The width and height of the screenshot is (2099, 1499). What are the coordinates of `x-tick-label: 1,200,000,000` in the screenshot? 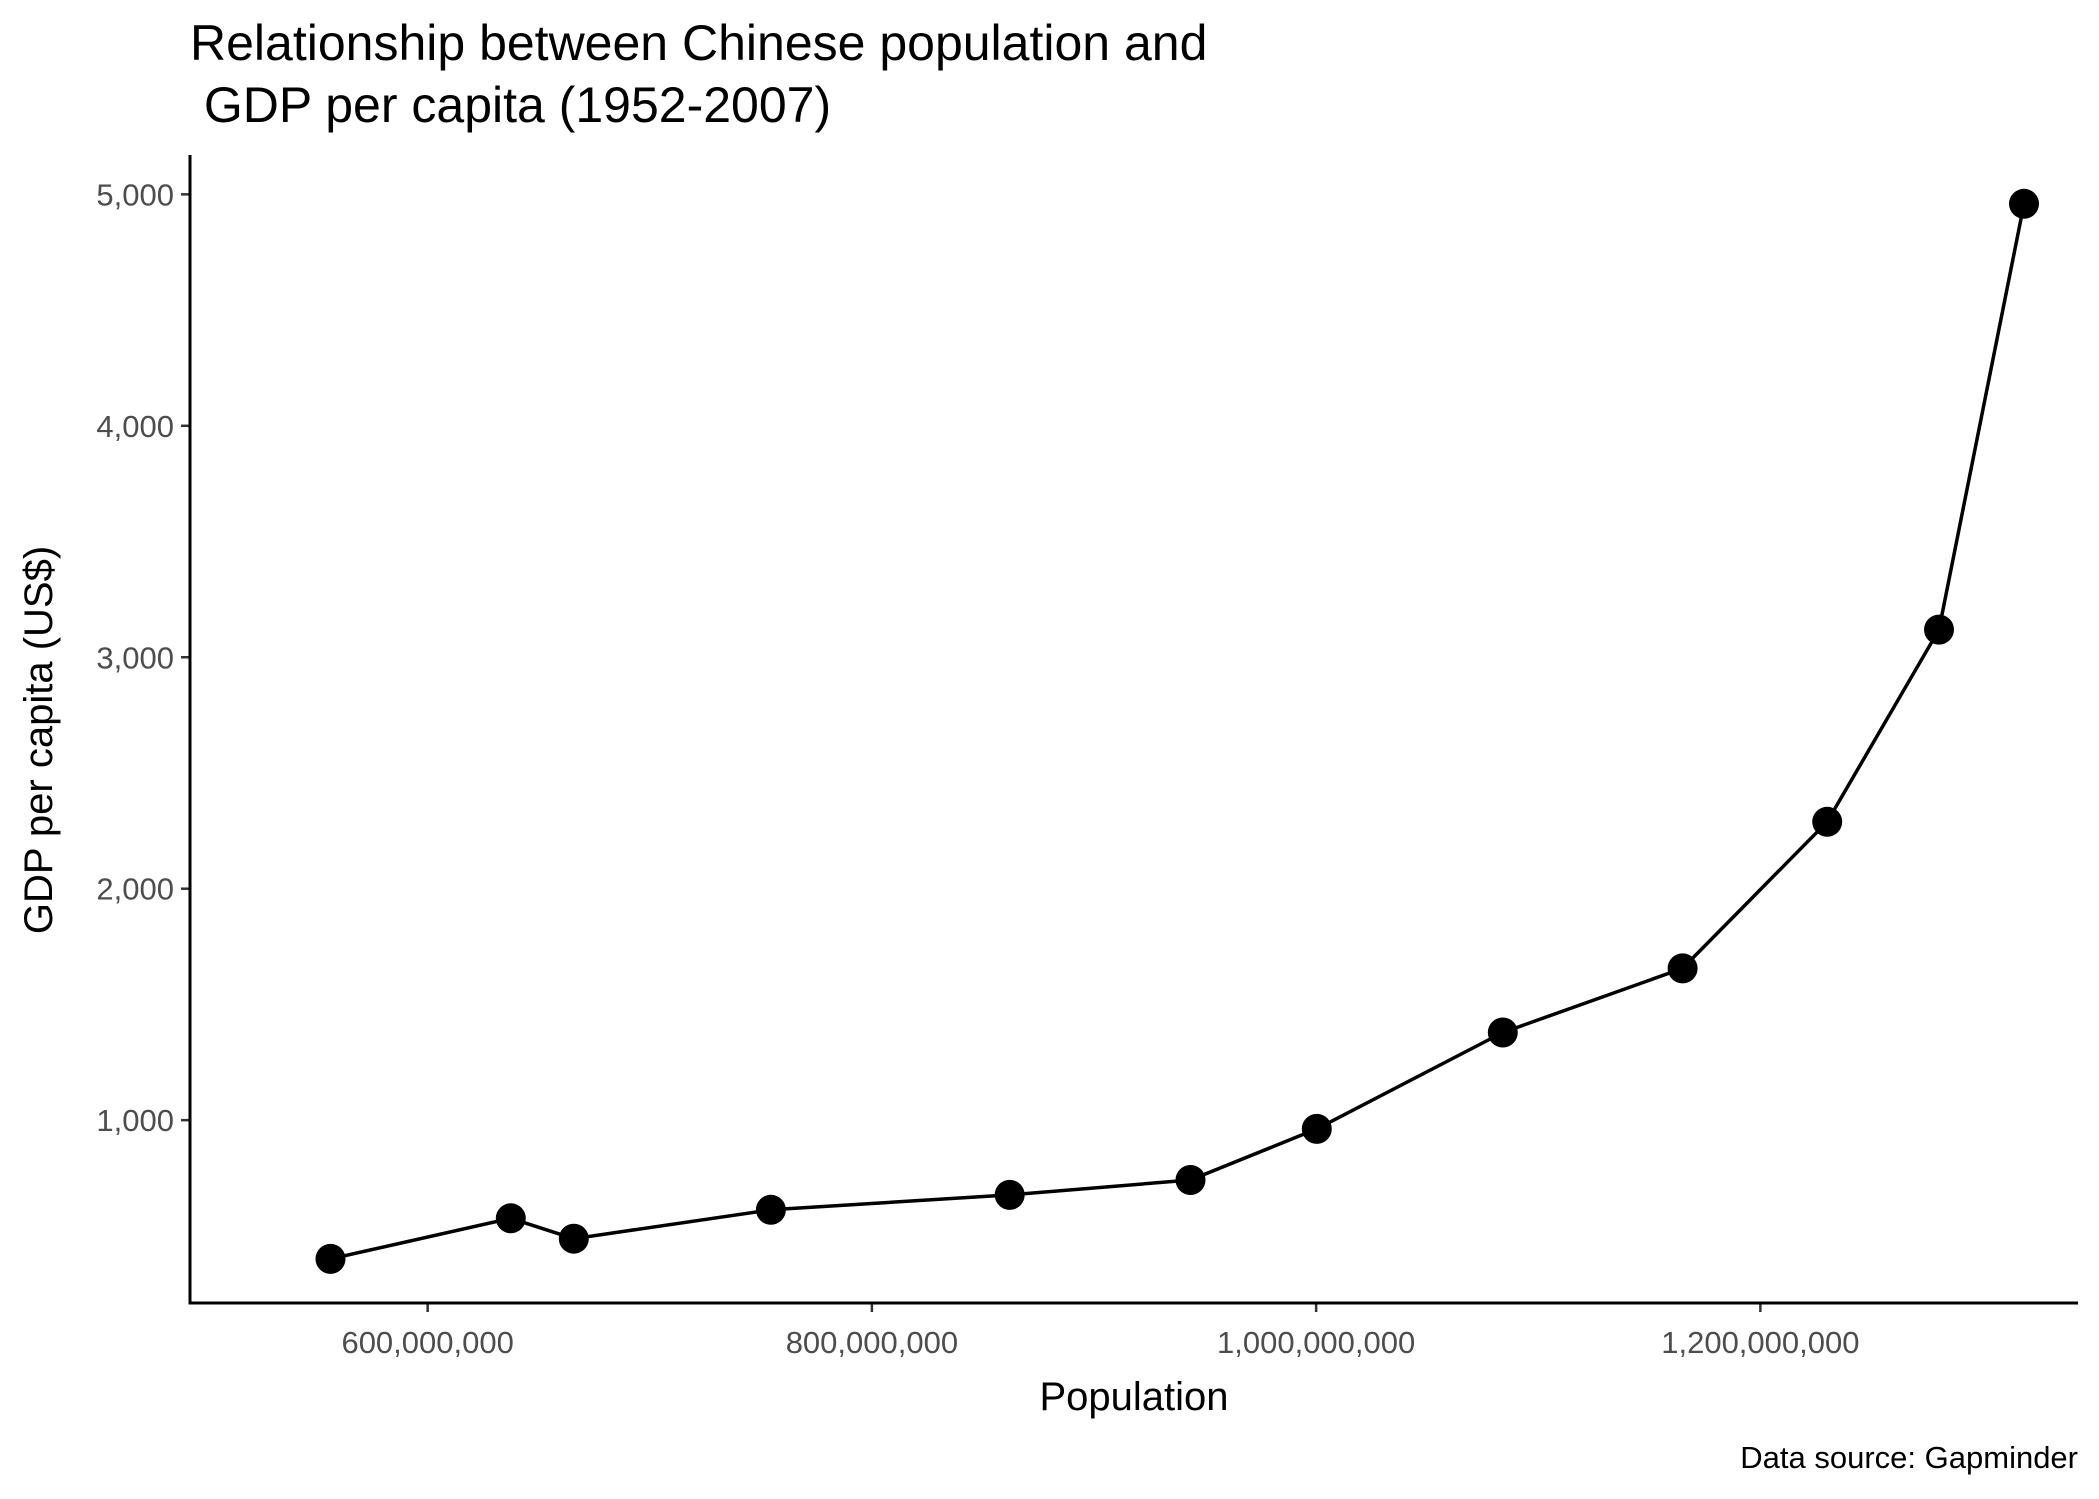 It's located at (1760, 1342).